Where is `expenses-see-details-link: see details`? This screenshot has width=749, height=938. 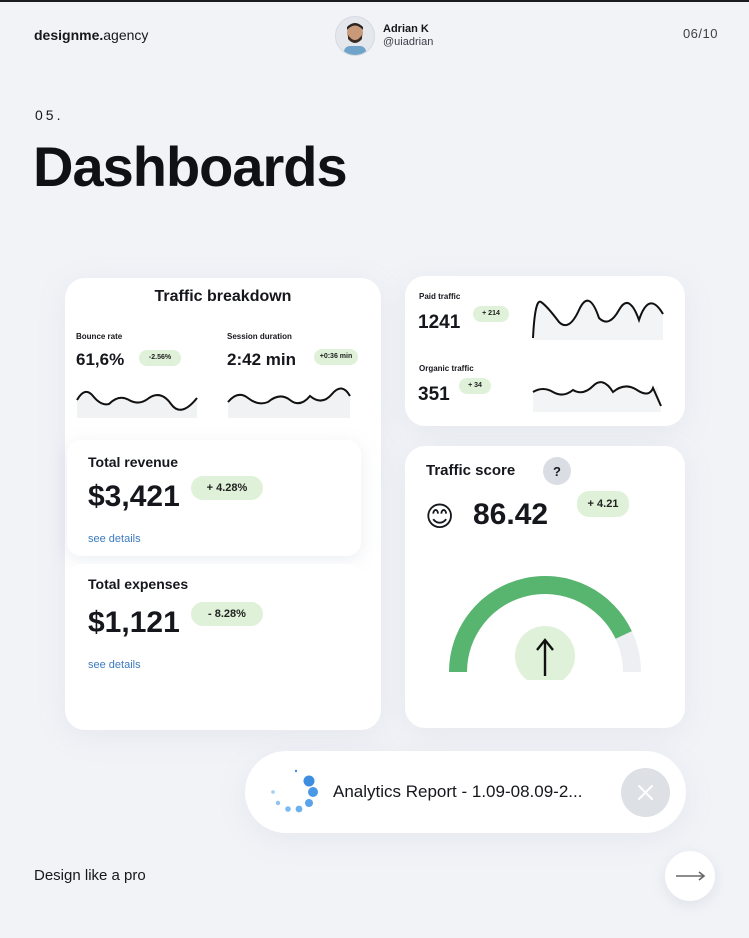
expenses-see-details-link: see details is located at coordinates (114, 665).